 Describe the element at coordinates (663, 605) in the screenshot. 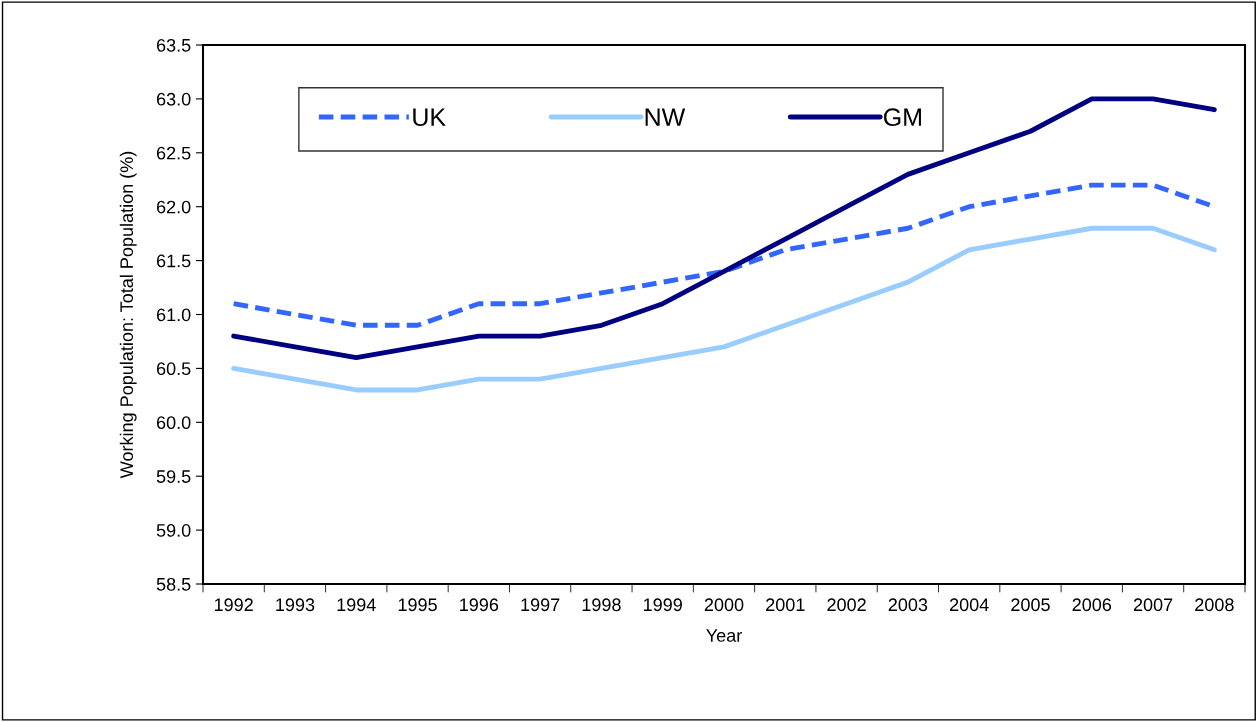

I see `x-tick-label: 1999` at that location.